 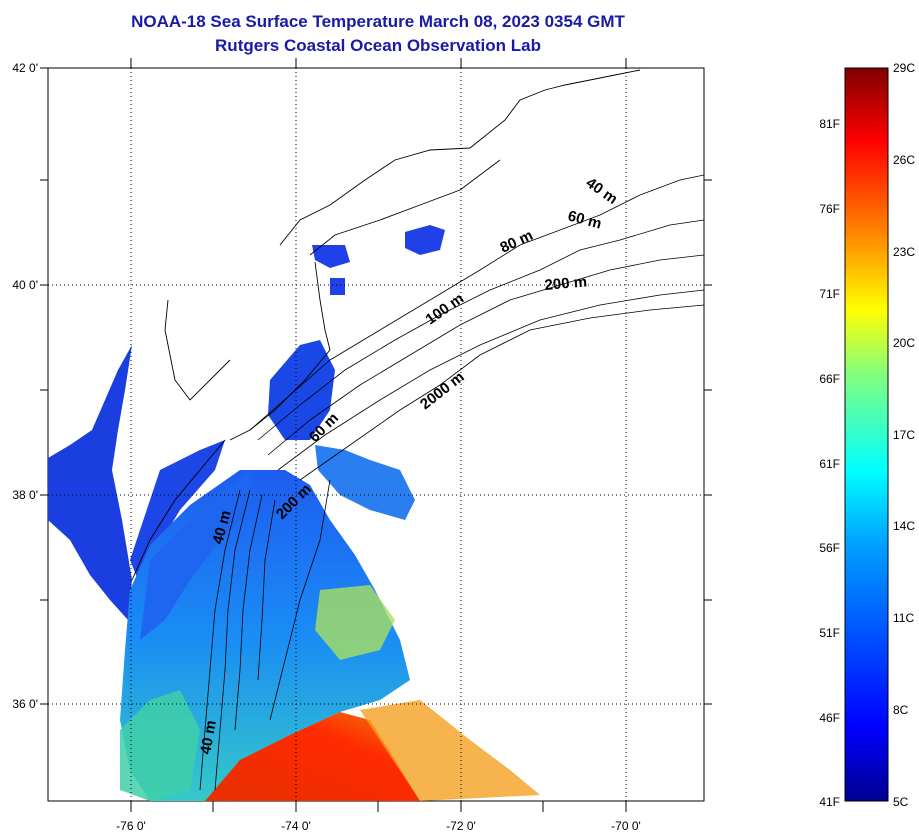 I want to click on x-tick-label: -74 0', so click(x=296, y=825).